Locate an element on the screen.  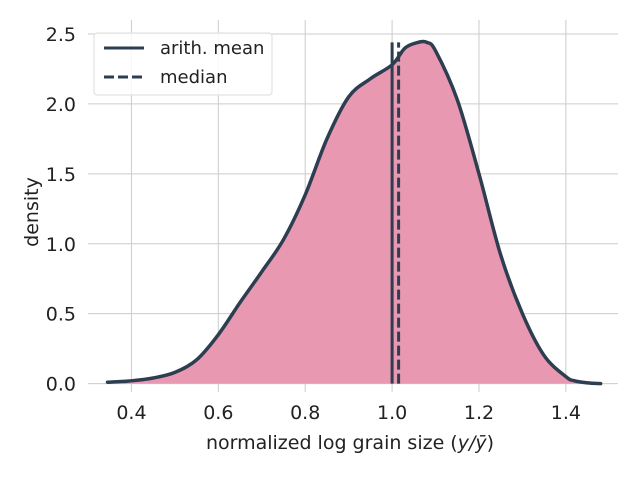
legend-label-arith-mean: arith. mean is located at coordinates (212, 48).